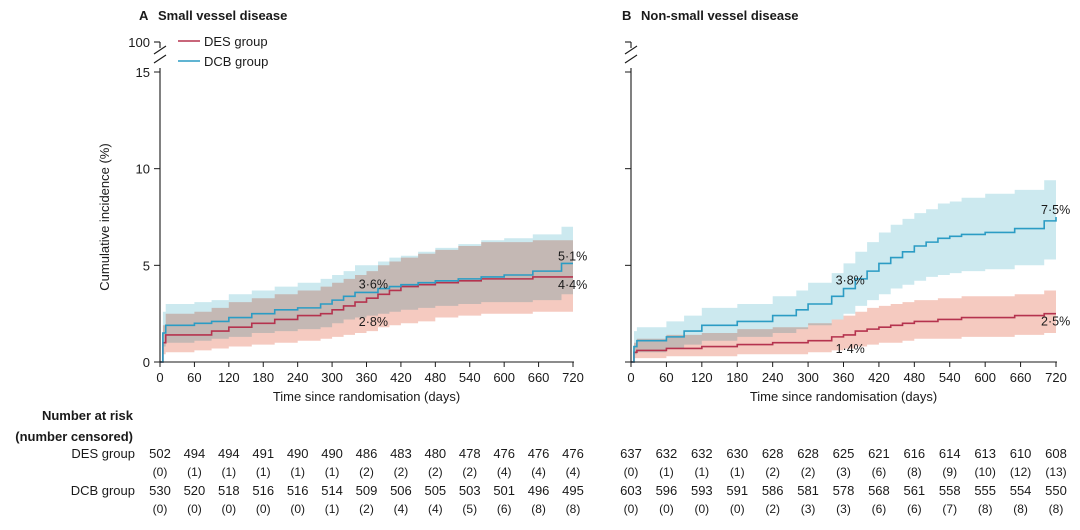 The height and width of the screenshot is (530, 1080). I want to click on risk-count: 608, so click(1056, 453).